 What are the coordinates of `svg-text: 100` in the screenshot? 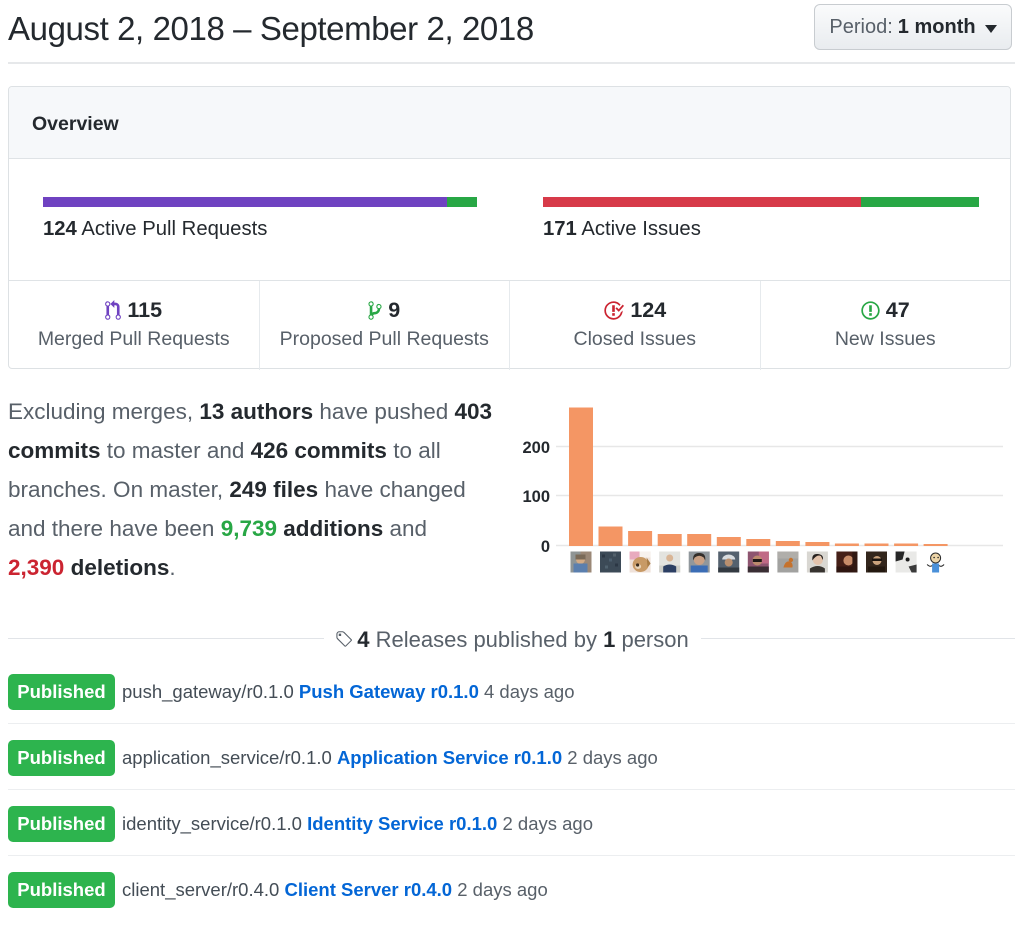 It's located at (536, 497).